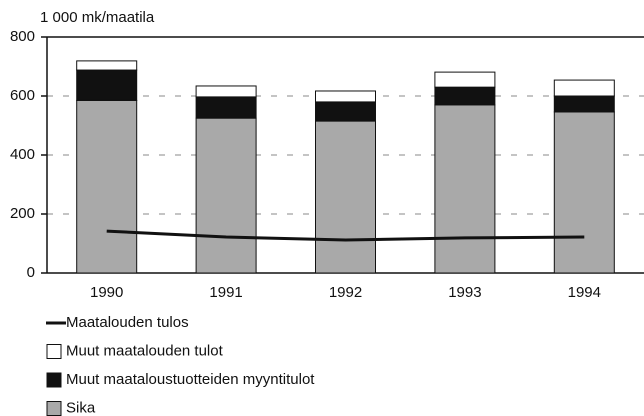 The image size is (644, 416). I want to click on legend-label: Sika, so click(81, 407).